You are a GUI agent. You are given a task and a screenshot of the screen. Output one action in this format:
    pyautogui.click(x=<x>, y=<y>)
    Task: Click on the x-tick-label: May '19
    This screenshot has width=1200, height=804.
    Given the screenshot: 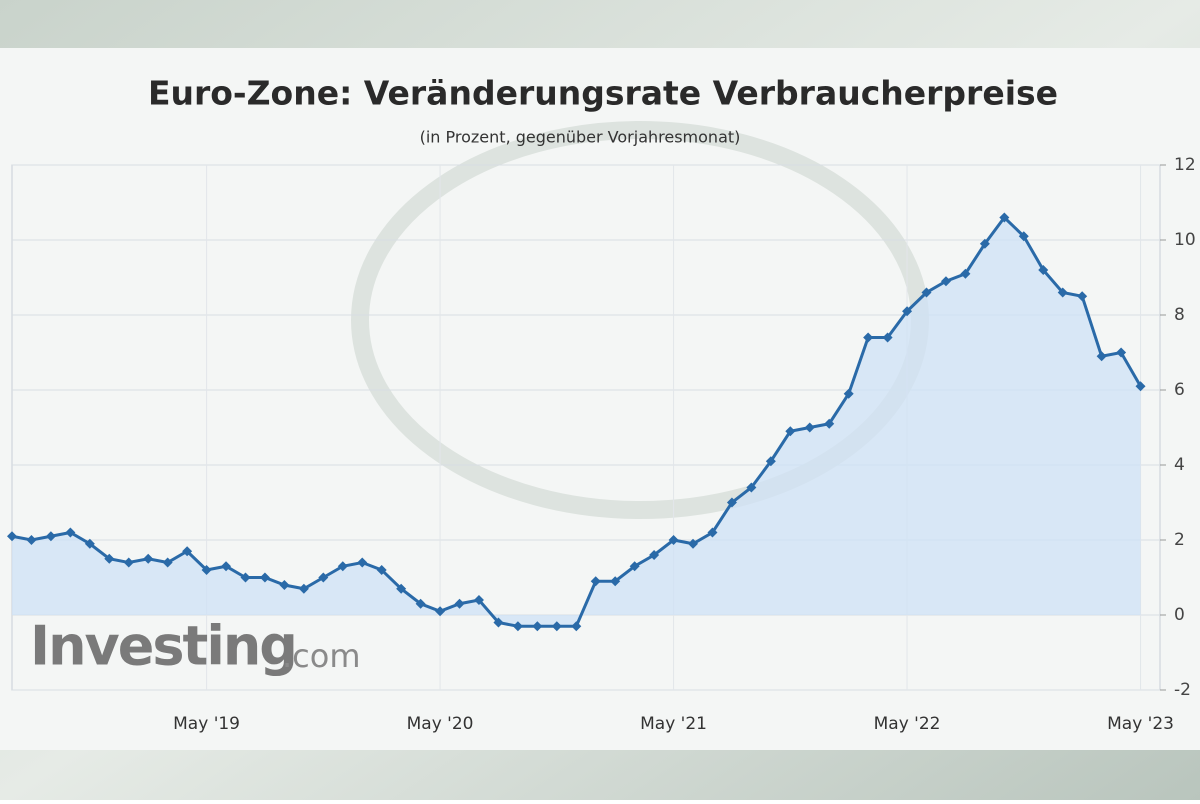 What is the action you would take?
    pyautogui.click(x=206, y=724)
    